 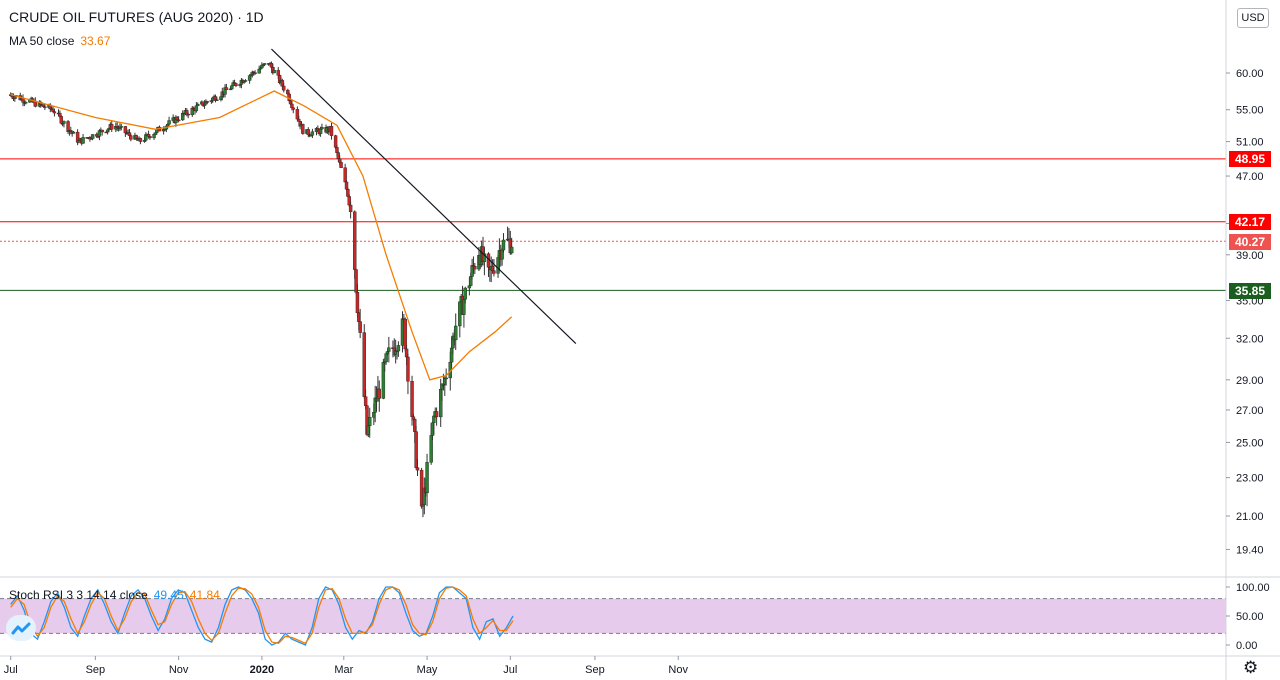 I want to click on time-tick-label: Mar, so click(x=343, y=670).